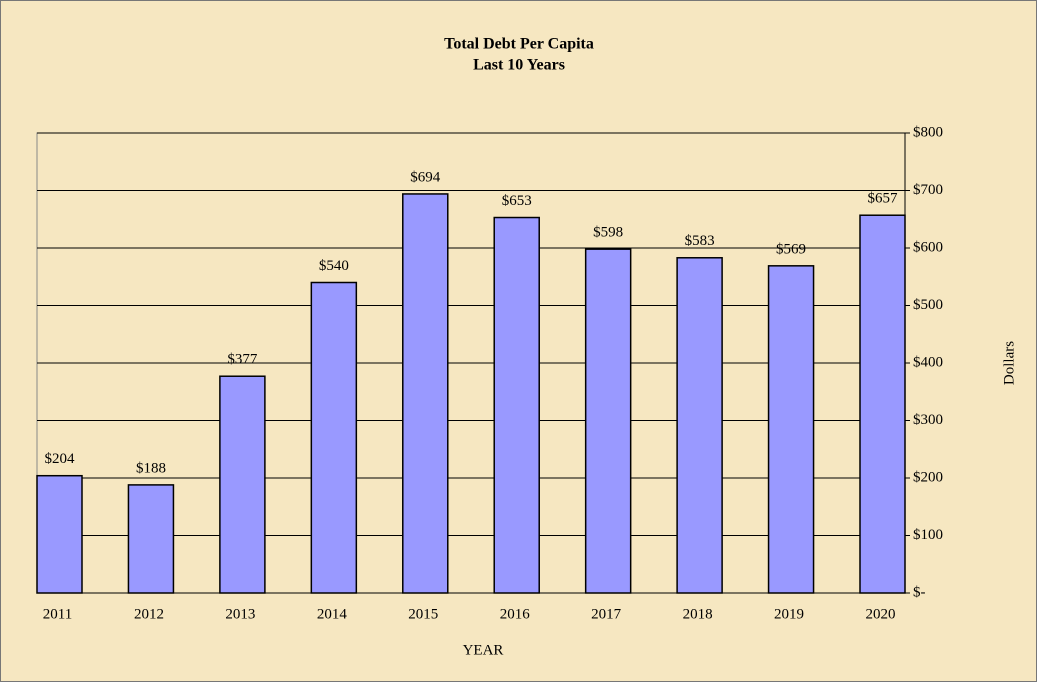  Describe the element at coordinates (928, 247) in the screenshot. I see `y-tick-label: $600` at that location.